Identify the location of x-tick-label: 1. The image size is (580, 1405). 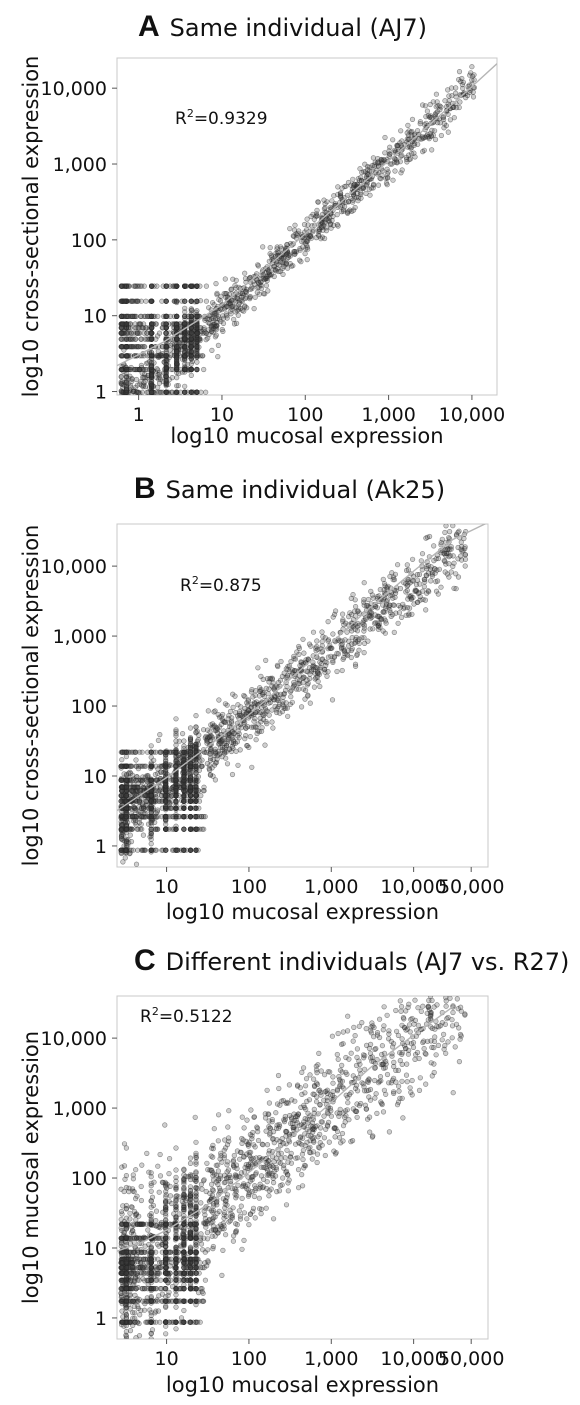
(139, 415).